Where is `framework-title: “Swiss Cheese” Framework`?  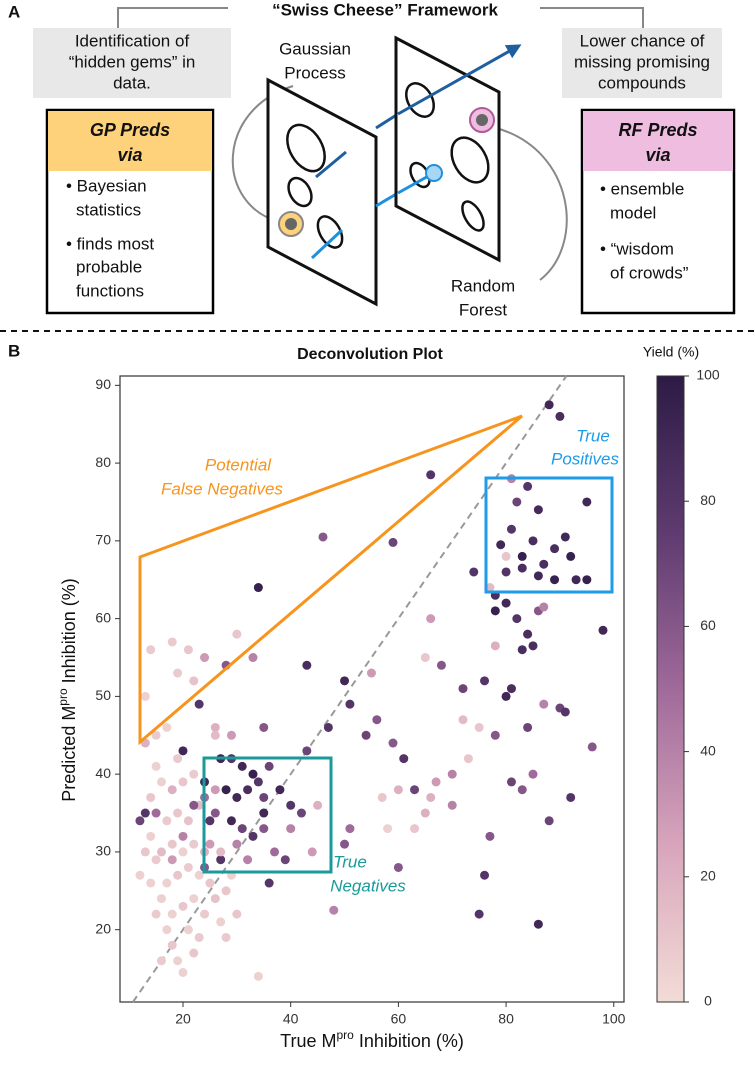 framework-title: “Swiss Cheese” Framework is located at coordinates (385, 9).